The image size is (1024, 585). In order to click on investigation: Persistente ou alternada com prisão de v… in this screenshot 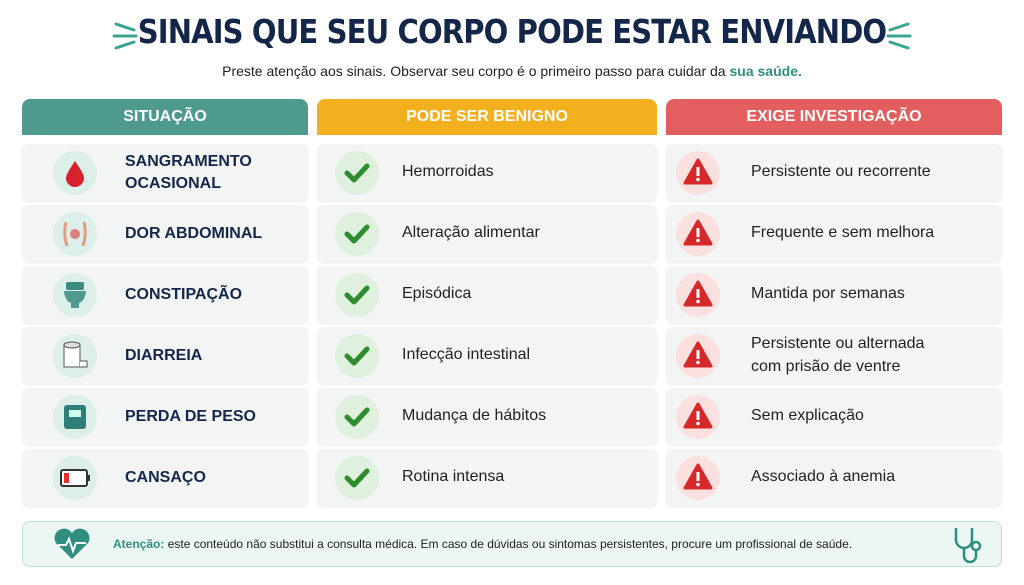, I will do `click(838, 355)`.